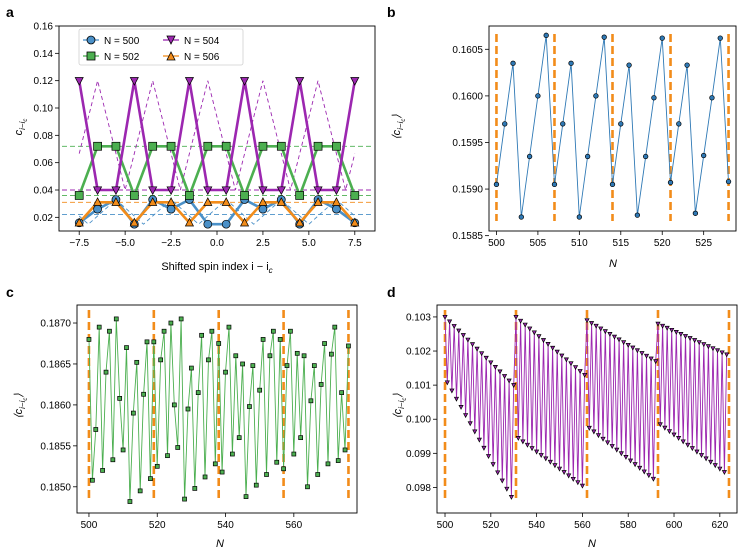 This screenshot has height=554, width=747. I want to click on panel-c-y-tick-label: 0.1850, so click(55, 487).